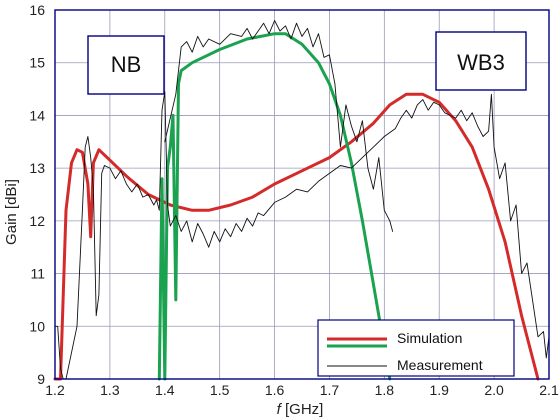 The image size is (560, 420). What do you see at coordinates (37, 274) in the screenshot?
I see `y-tick-label: 11` at bounding box center [37, 274].